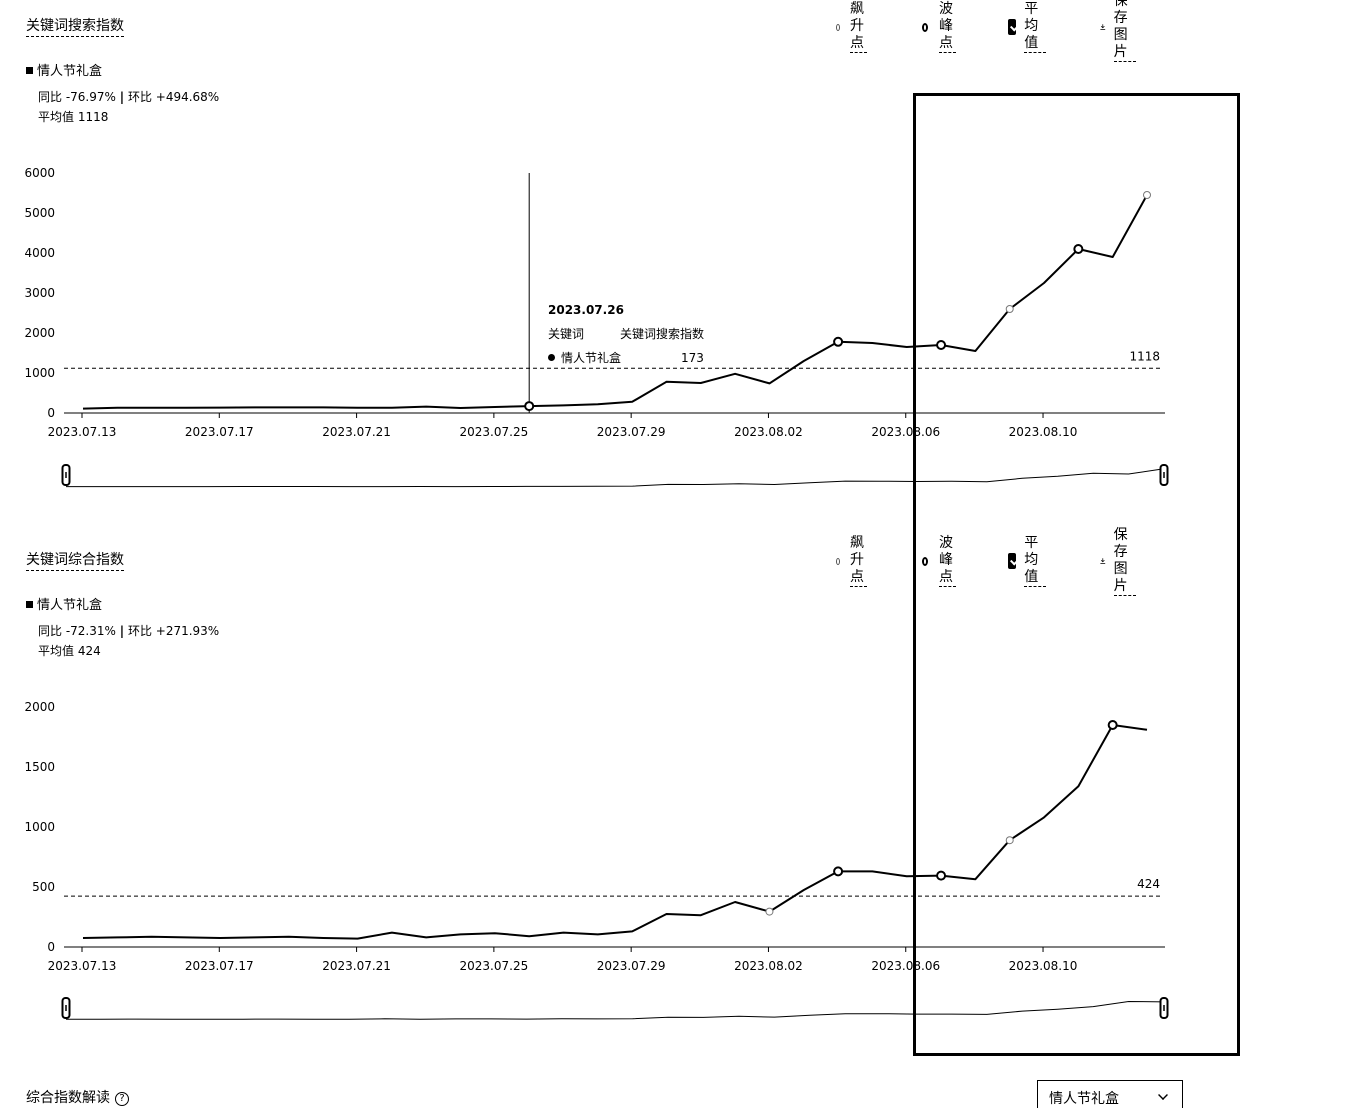 Image resolution: width=1350 pixels, height=1108 pixels. What do you see at coordinates (692, 358) in the screenshot?
I see `tooltip-series-value: 173` at bounding box center [692, 358].